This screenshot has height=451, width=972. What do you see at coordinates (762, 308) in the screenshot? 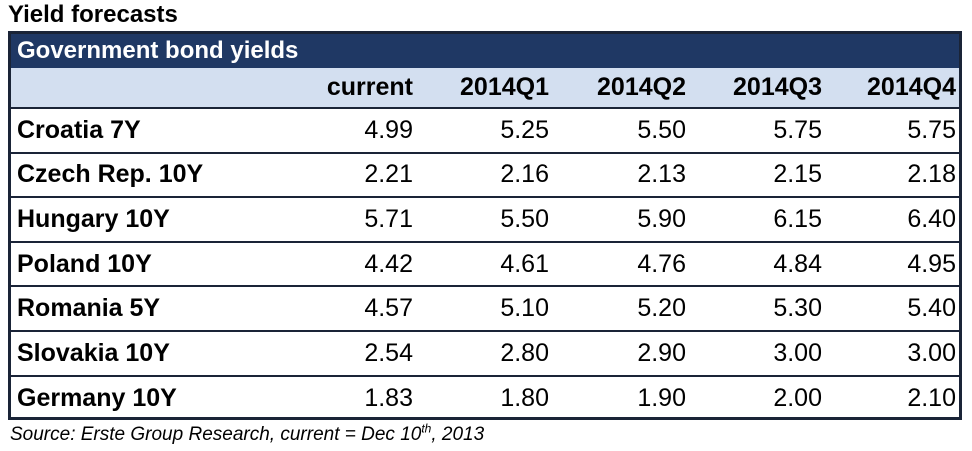
I see `table-cell: 5.30` at bounding box center [762, 308].